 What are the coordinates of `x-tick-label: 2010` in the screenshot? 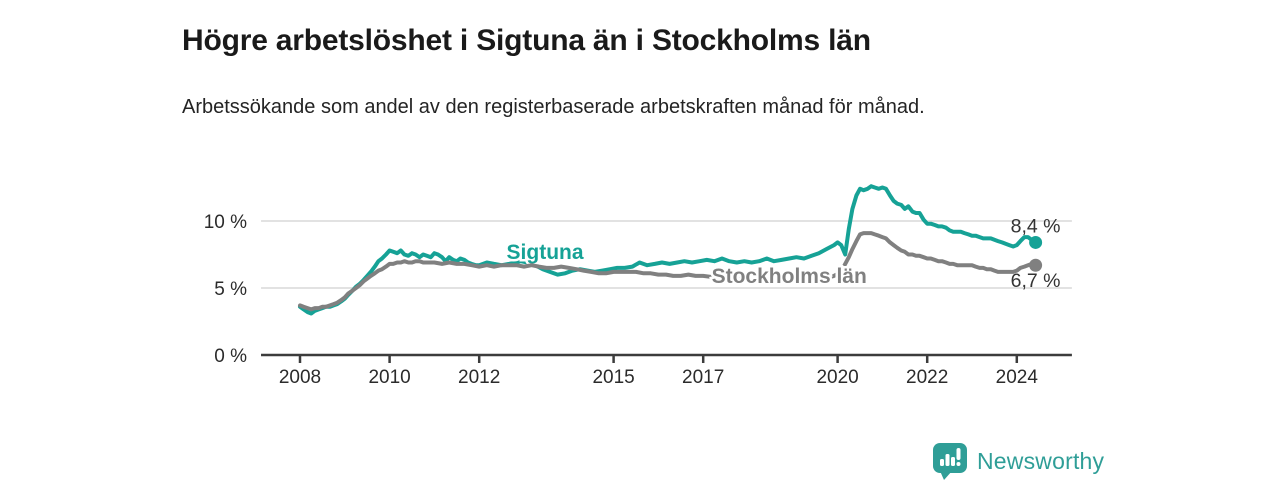 It's located at (389, 377).